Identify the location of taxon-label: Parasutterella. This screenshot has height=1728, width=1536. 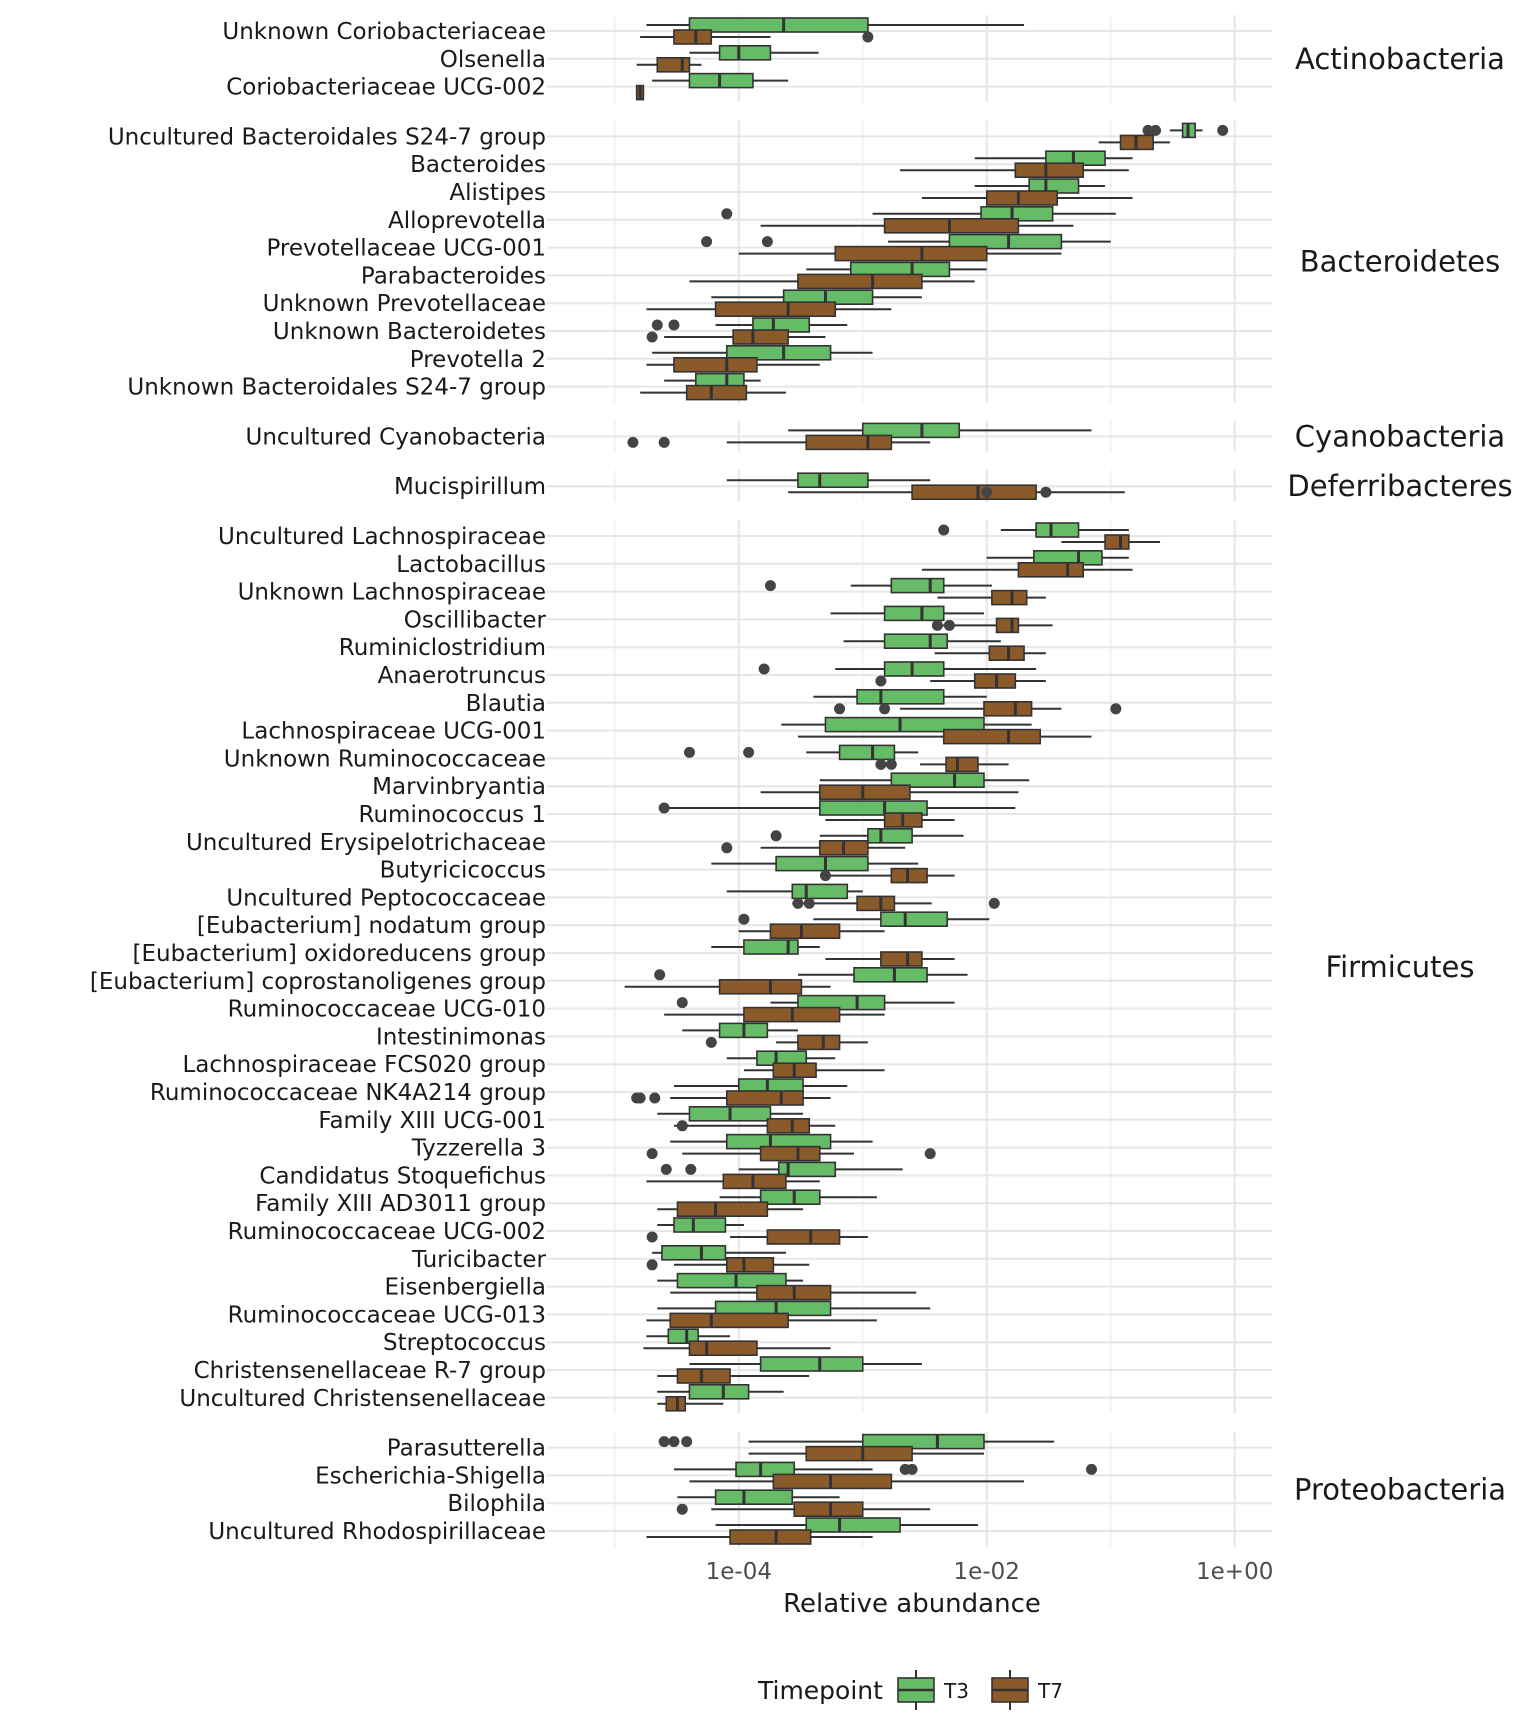
(466, 1449).